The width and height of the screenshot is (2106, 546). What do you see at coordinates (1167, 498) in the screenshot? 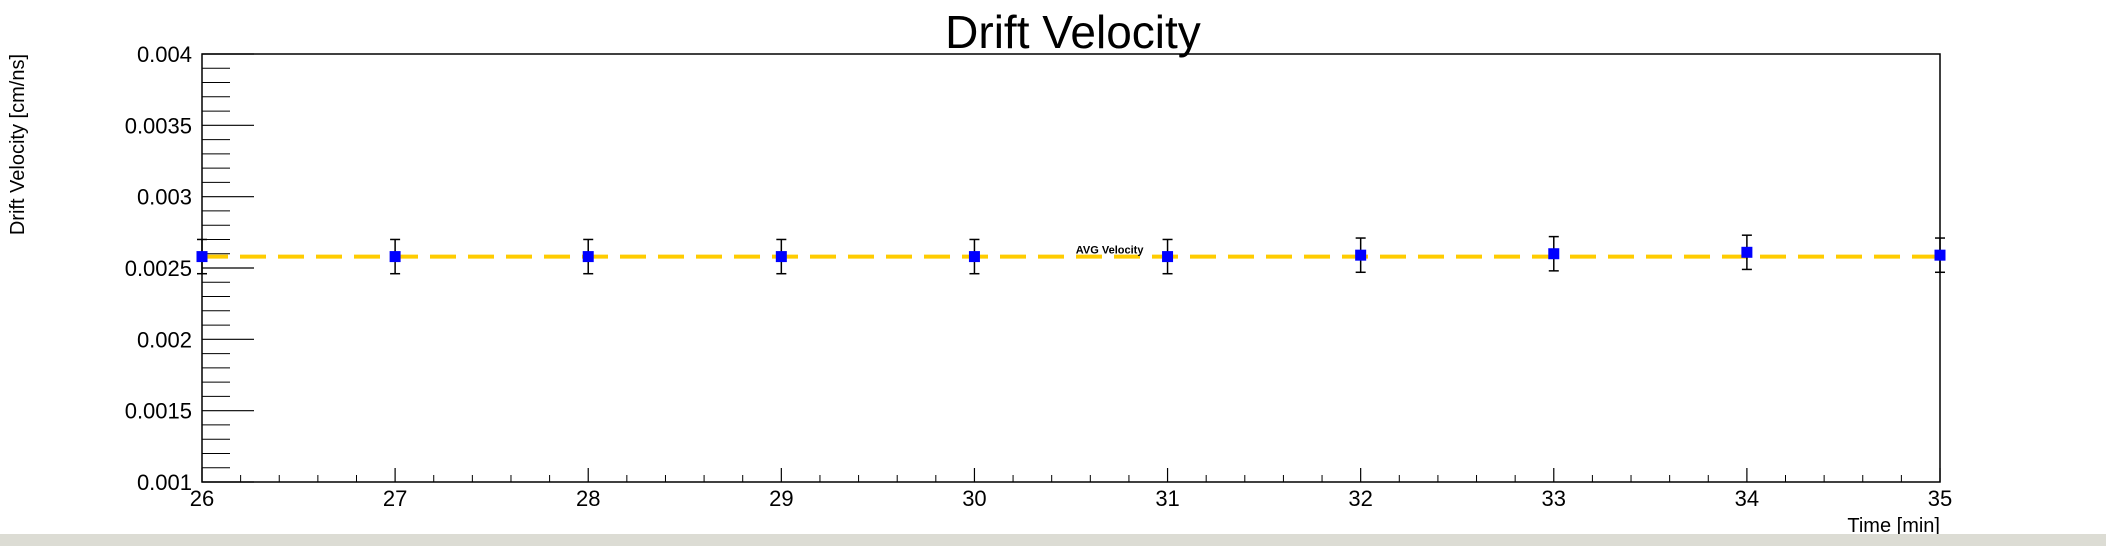
I see `x-tick-label: 31` at bounding box center [1167, 498].